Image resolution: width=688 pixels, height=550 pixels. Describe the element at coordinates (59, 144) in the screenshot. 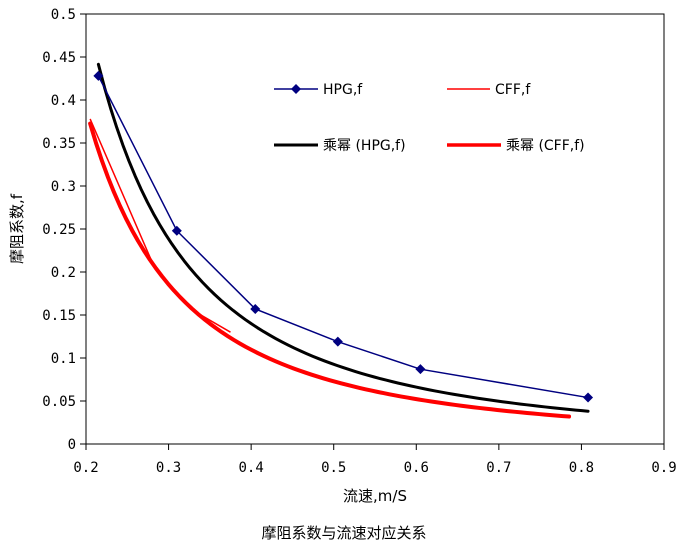

I see `y-tick-label: 0.35` at that location.